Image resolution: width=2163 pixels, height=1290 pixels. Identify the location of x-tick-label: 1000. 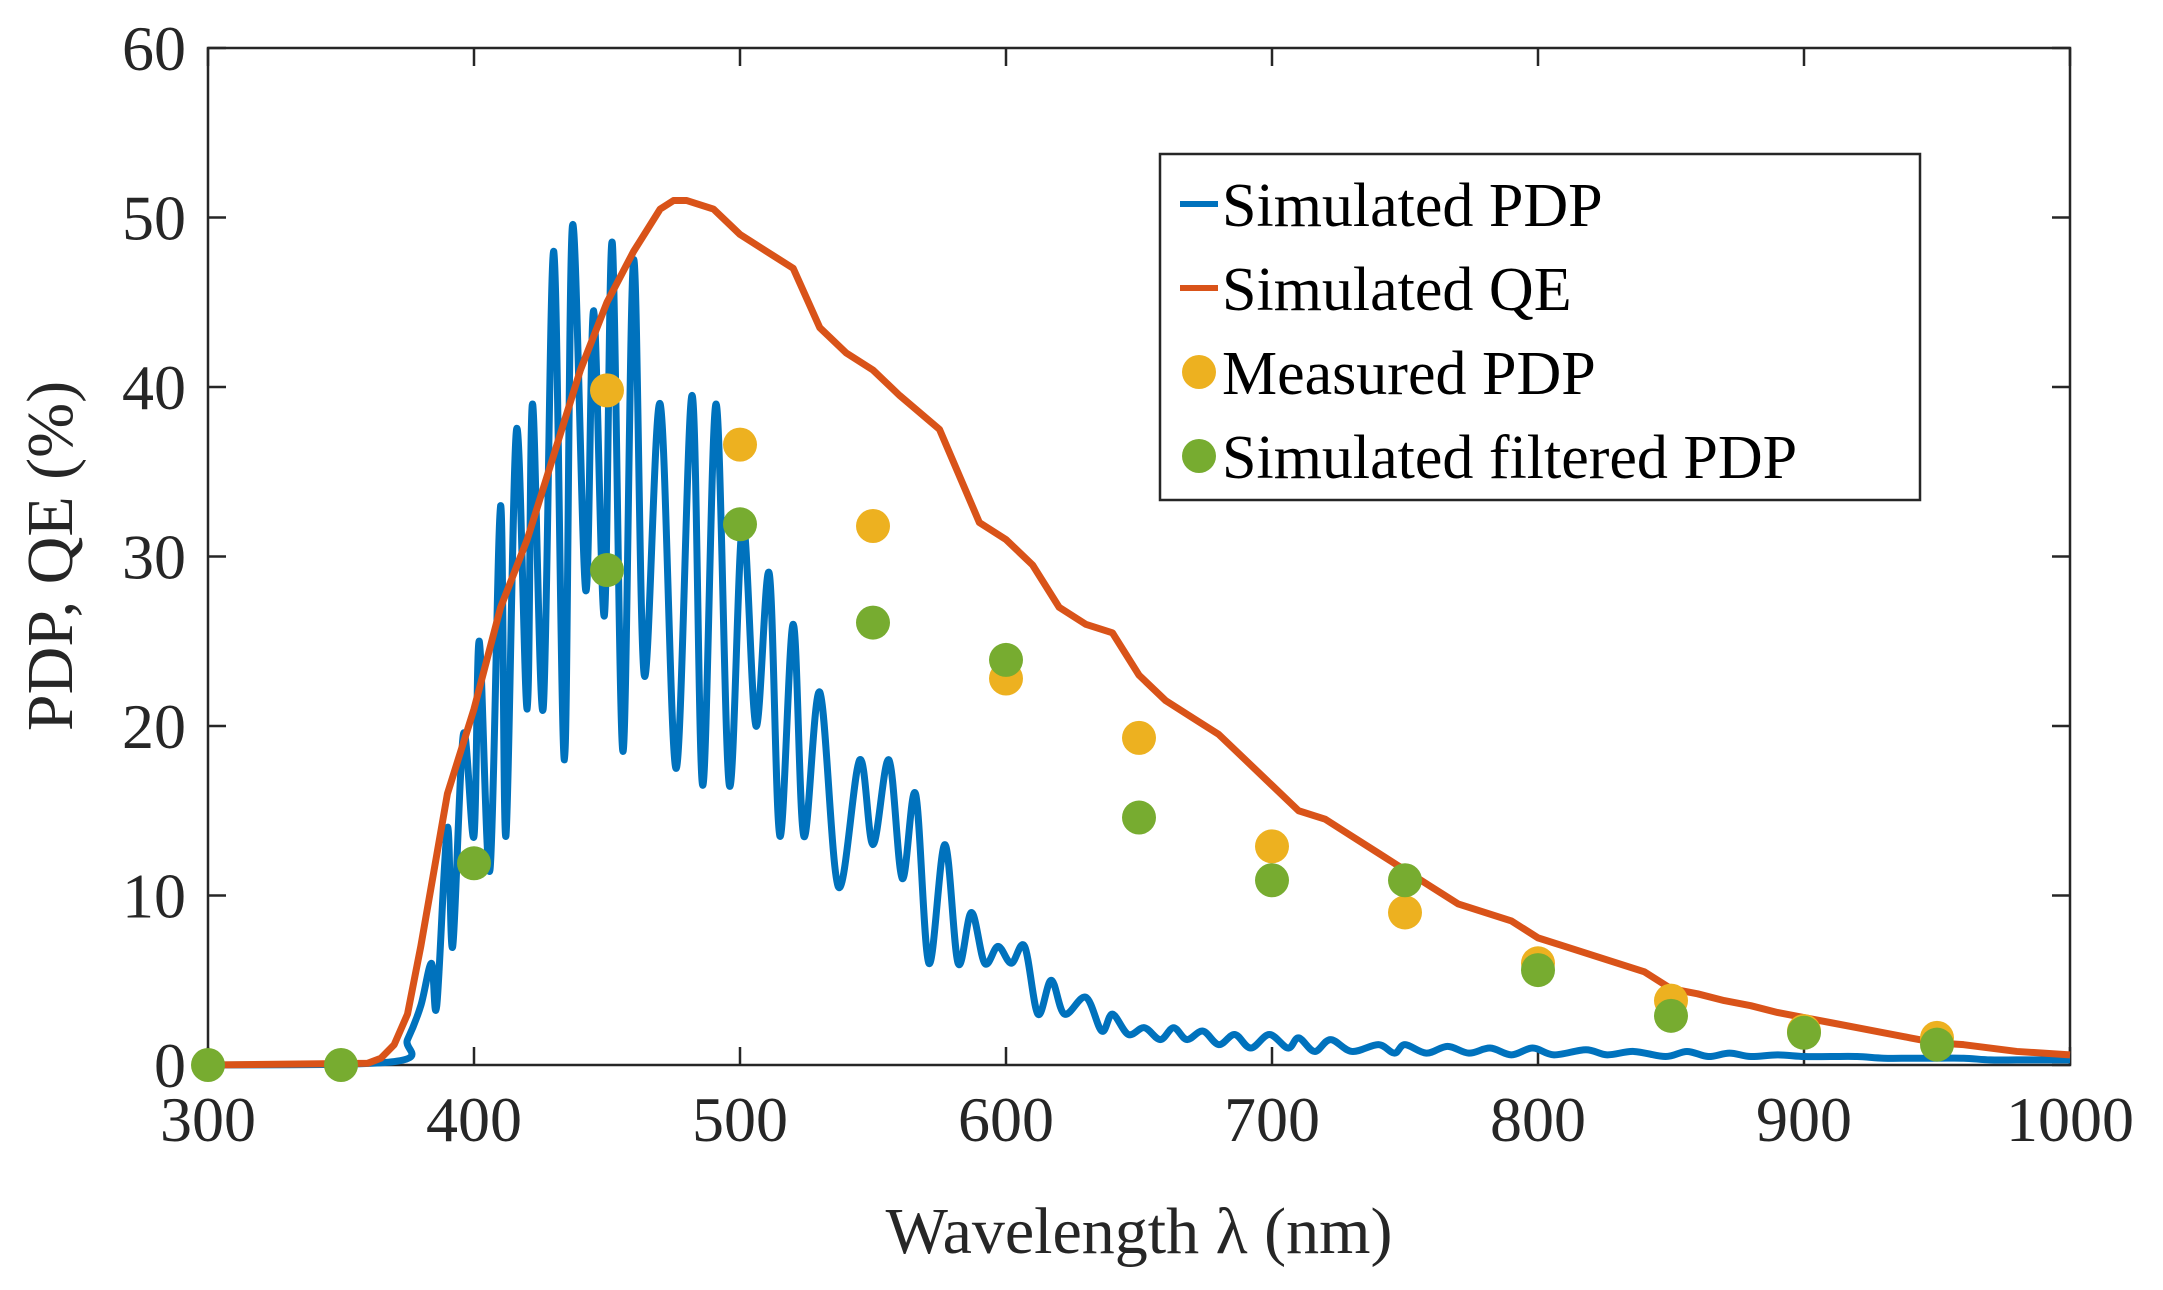
(2070, 1119).